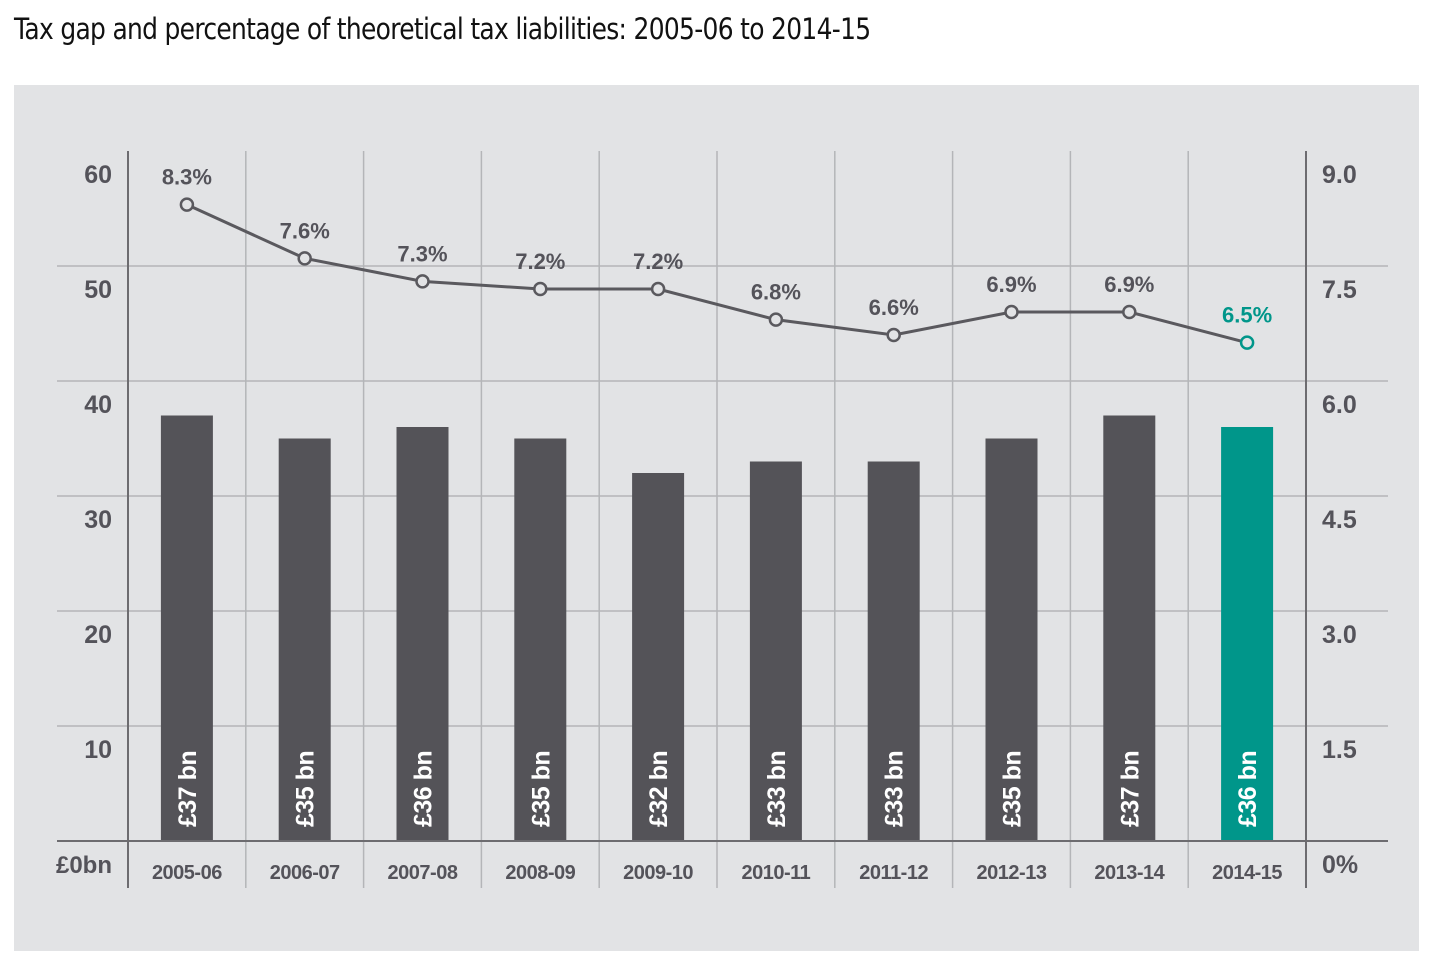 The width and height of the screenshot is (1442, 966). I want to click on percentage-line-path, so click(717, 274).